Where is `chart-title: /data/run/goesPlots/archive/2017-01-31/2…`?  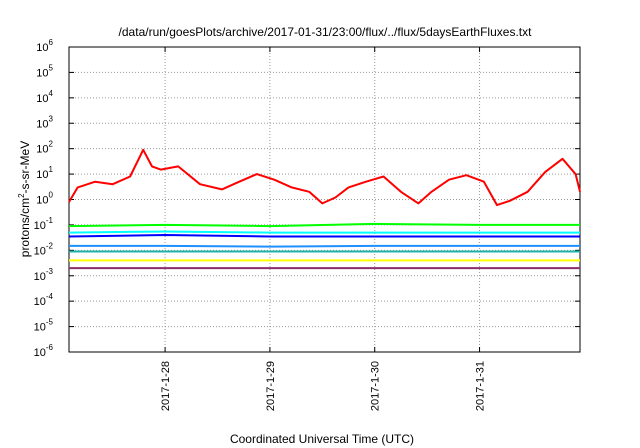
chart-title: /data/run/goesPlots/archive/2017-01-31/2… is located at coordinates (326, 32).